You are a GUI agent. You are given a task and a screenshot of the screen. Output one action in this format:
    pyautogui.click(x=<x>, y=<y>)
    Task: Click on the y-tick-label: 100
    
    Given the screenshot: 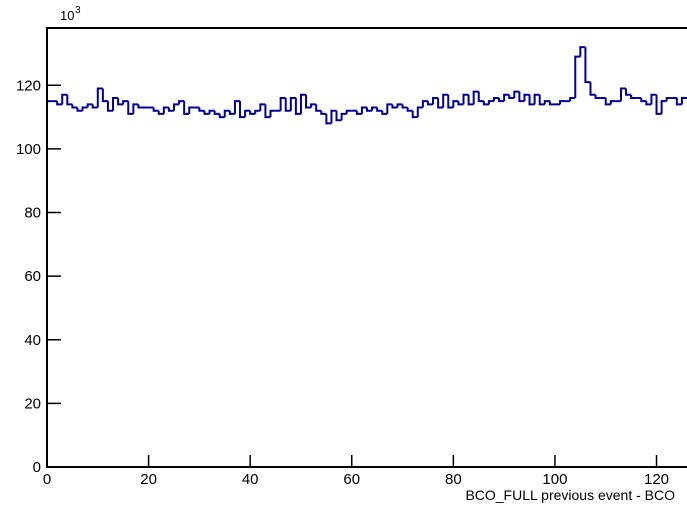 What is the action you would take?
    pyautogui.click(x=28, y=149)
    